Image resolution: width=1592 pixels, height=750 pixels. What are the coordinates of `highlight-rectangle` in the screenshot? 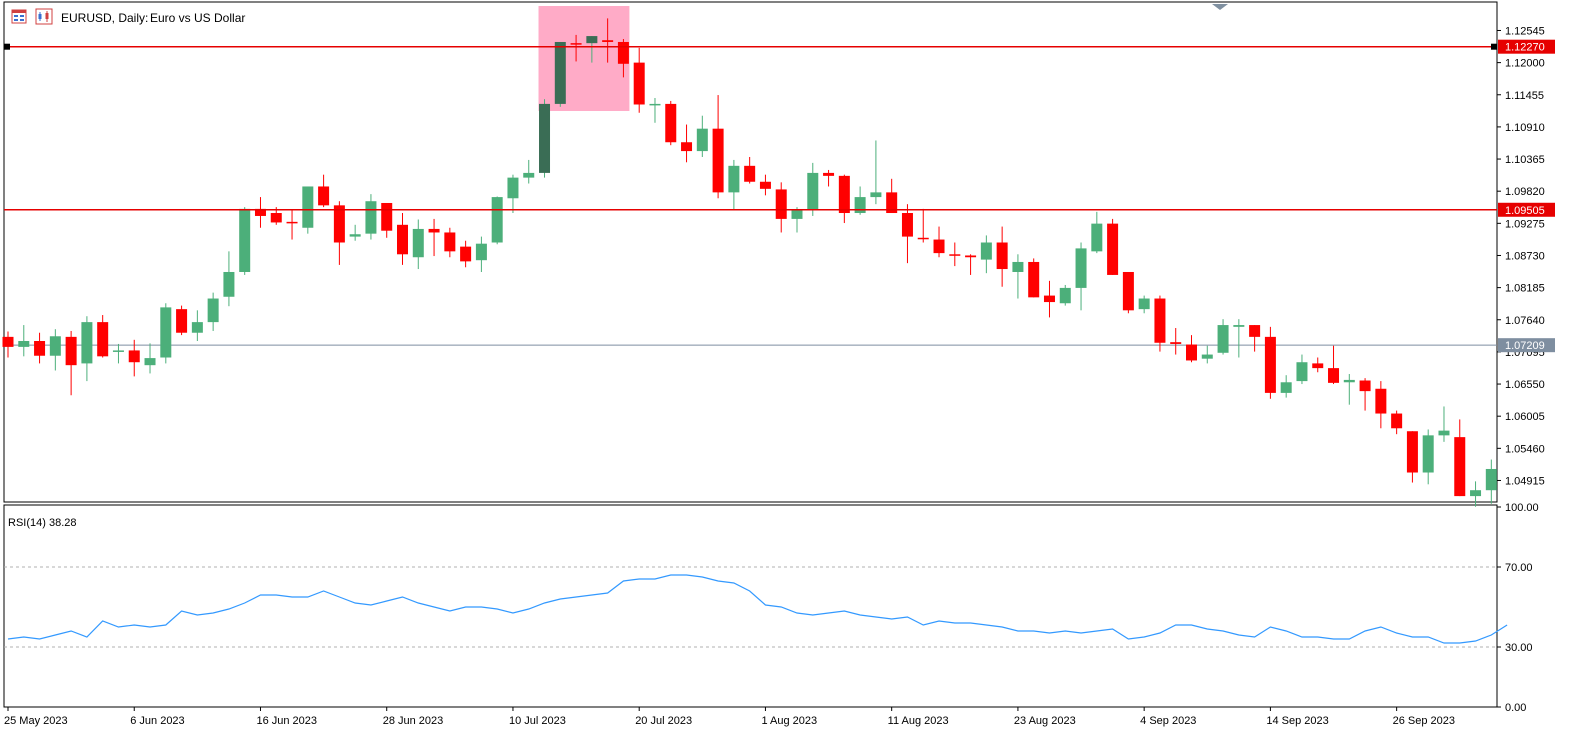 It's located at (584, 58).